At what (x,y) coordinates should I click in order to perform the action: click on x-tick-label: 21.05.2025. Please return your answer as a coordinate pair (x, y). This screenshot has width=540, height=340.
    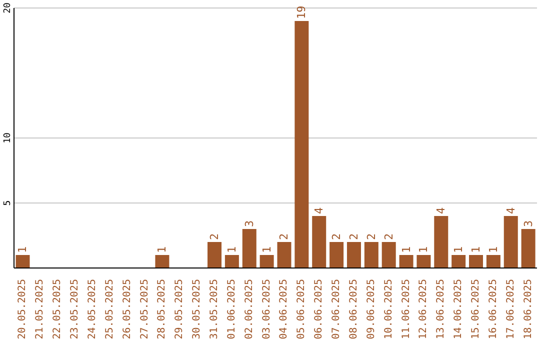
    Looking at the image, I should click on (40, 309).